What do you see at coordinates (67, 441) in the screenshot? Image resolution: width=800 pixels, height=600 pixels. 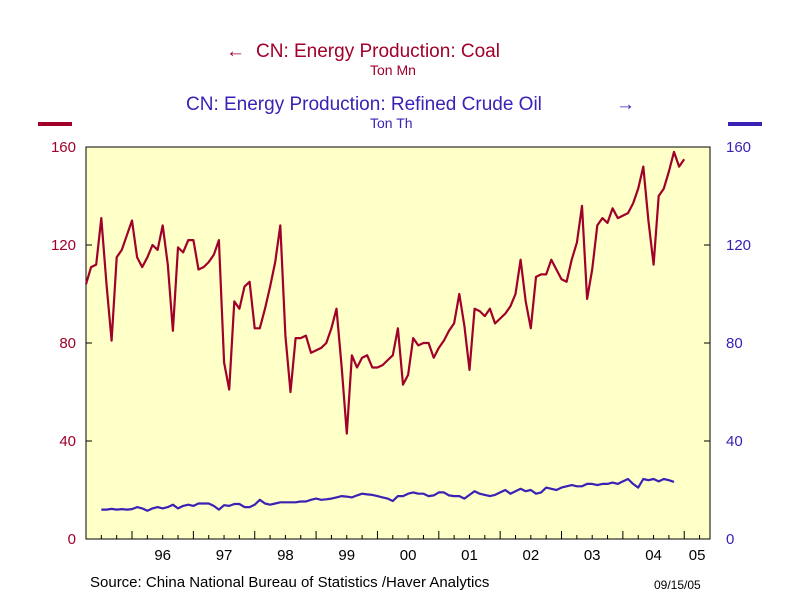 I see `y-left-tick-label: 40` at bounding box center [67, 441].